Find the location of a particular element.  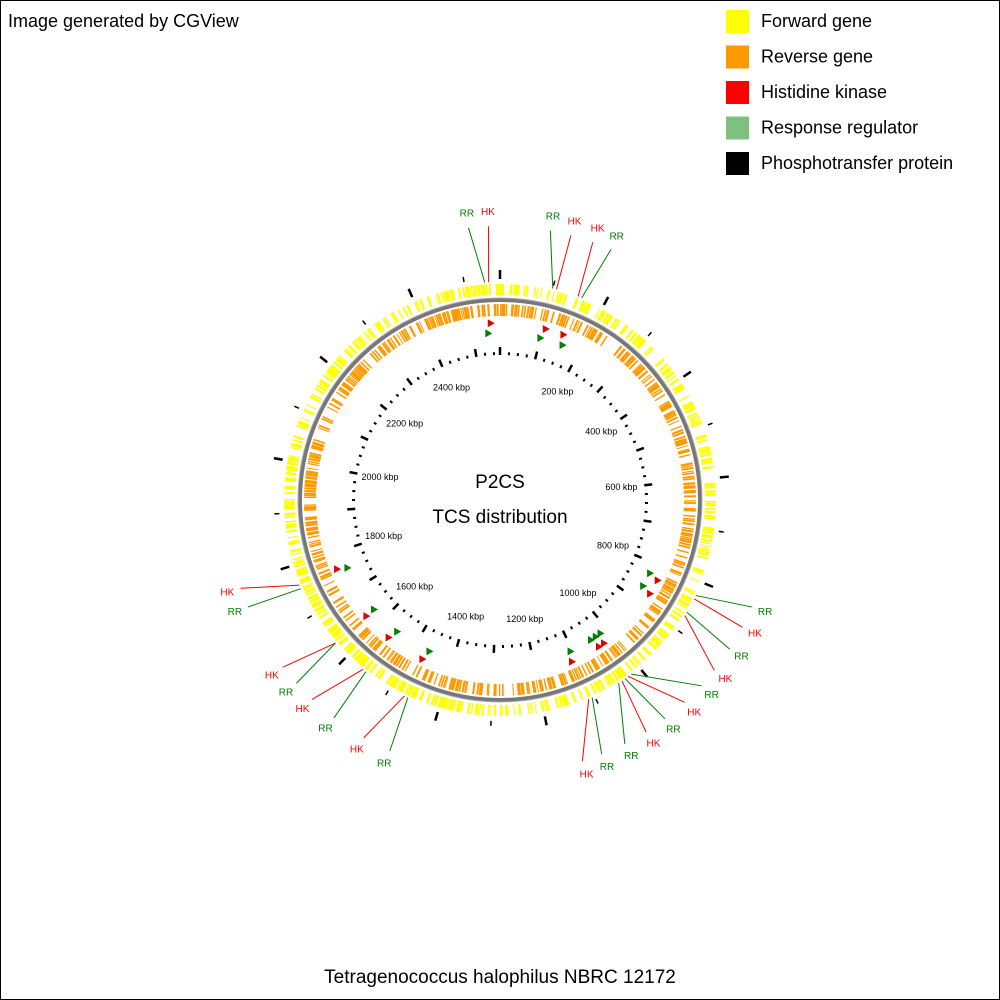

feature-label: HK is located at coordinates (303, 709).